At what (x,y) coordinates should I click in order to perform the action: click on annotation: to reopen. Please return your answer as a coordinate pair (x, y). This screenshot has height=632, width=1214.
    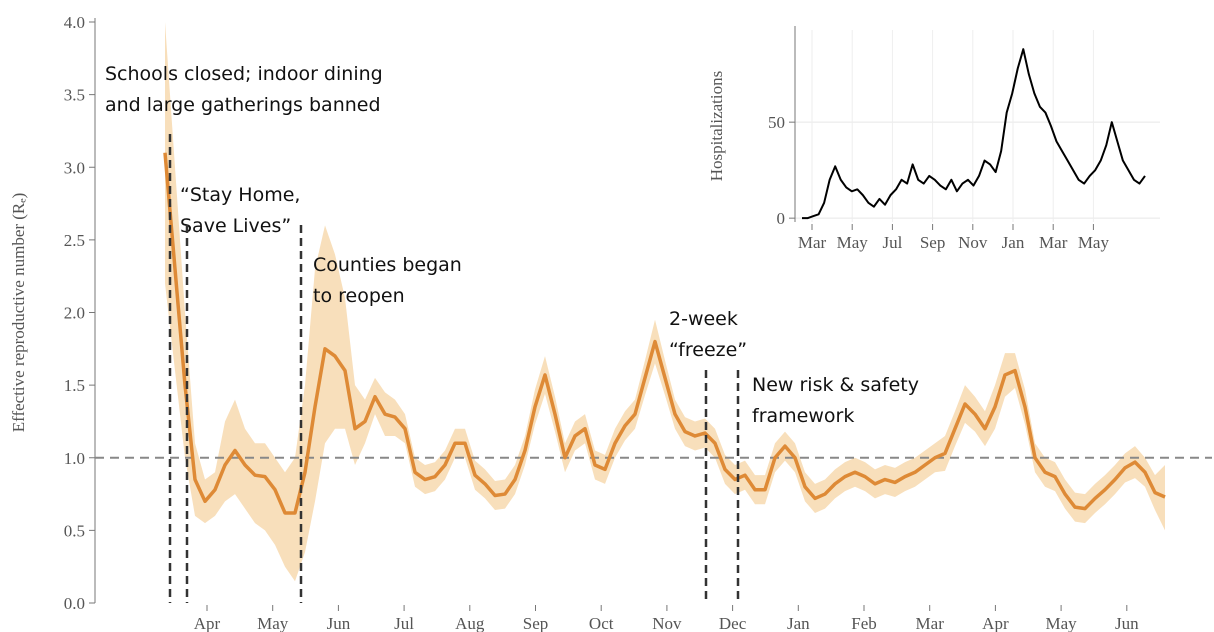
    Looking at the image, I should click on (359, 296).